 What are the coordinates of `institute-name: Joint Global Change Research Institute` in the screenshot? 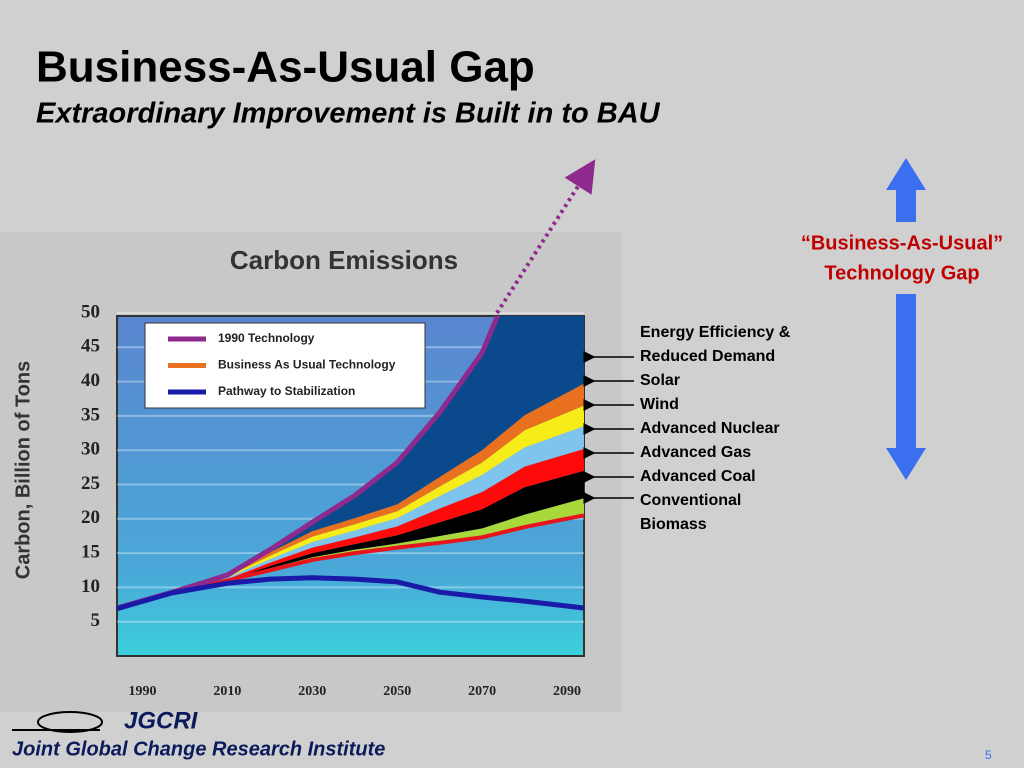 It's located at (198, 749).